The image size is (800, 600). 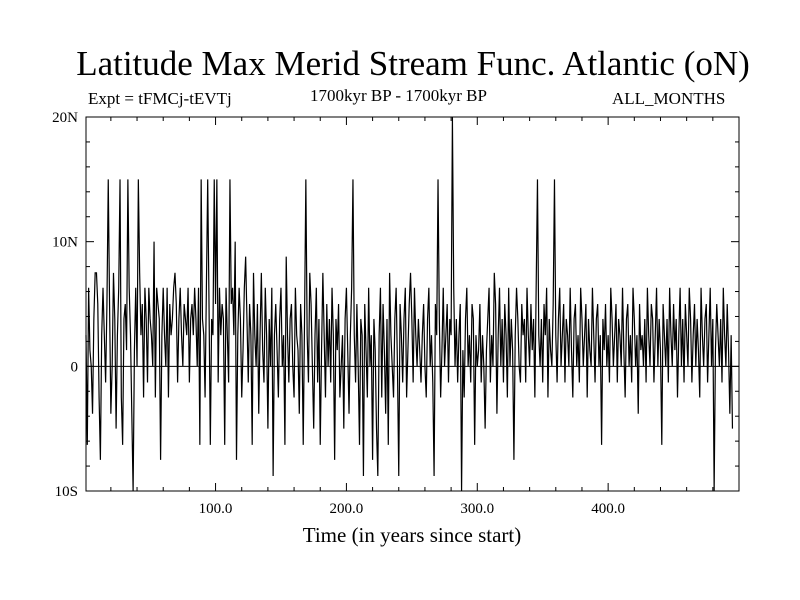 I want to click on x-tick-label: 200.0, so click(x=347, y=509).